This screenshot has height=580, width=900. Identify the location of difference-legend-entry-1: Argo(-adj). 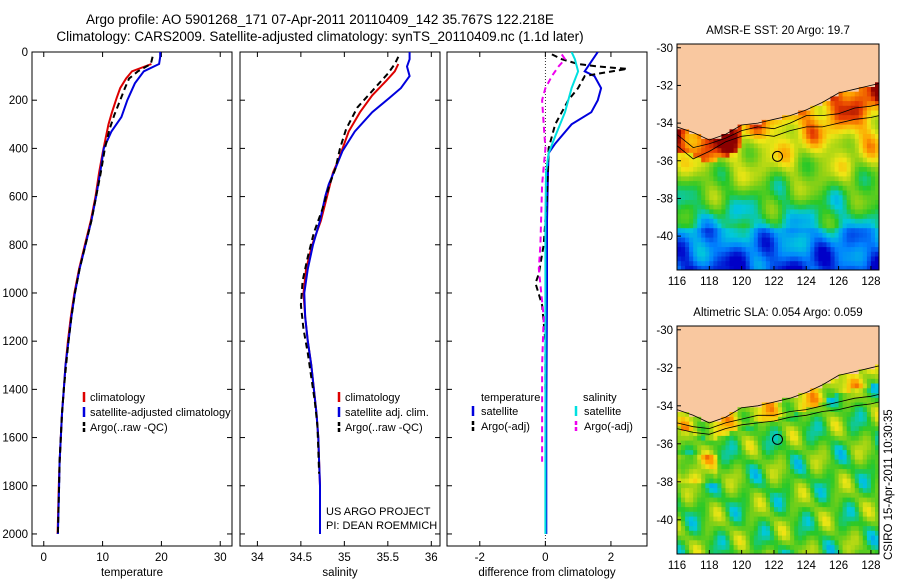
(505, 427).